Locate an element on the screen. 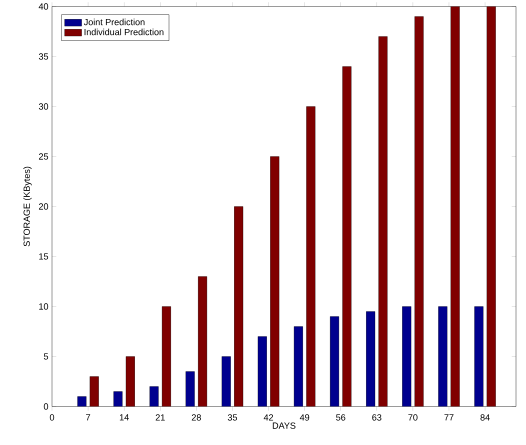  x-tick-label: 14 is located at coordinates (124, 417).